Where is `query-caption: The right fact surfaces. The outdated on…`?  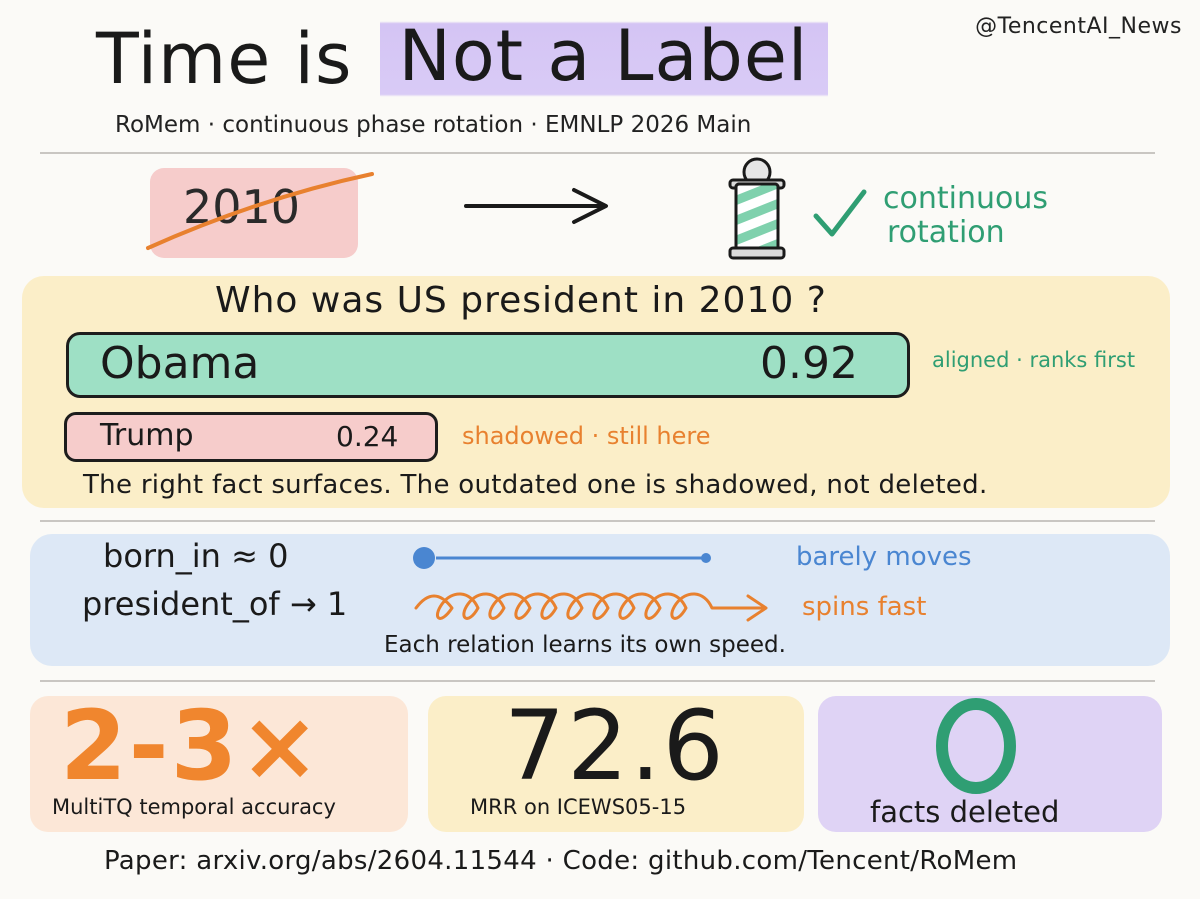
query-caption: The right fact surfaces. The outdated on… is located at coordinates (535, 485).